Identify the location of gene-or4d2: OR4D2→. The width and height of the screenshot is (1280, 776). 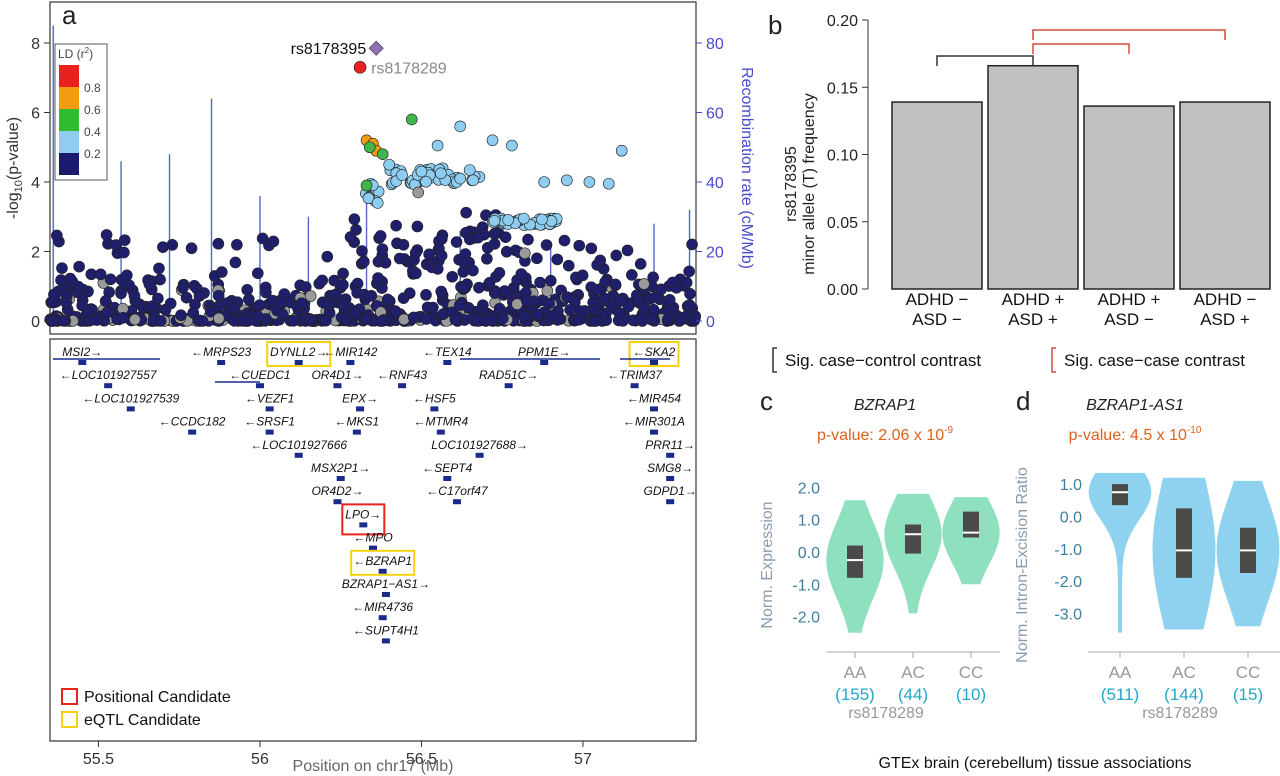
(337, 494).